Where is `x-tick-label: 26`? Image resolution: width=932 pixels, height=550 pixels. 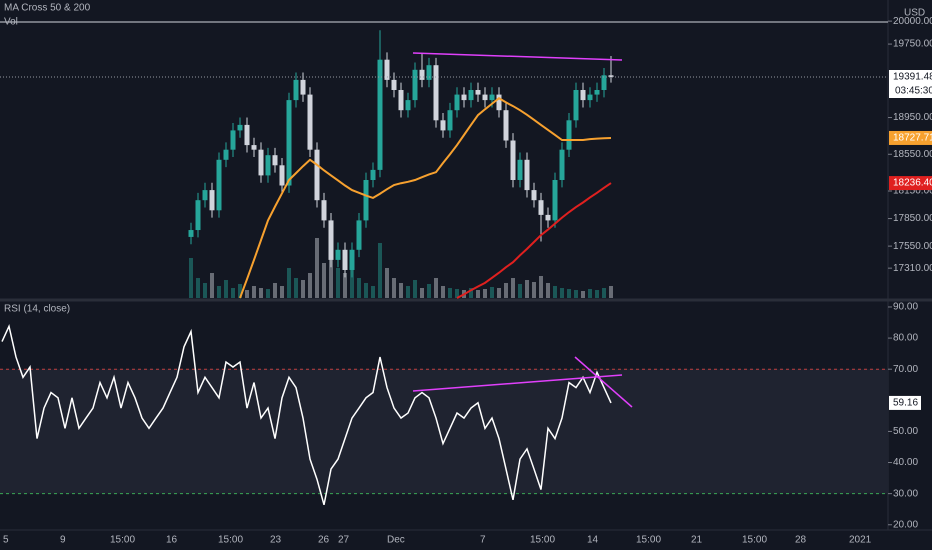
x-tick-label: 26 is located at coordinates (324, 540).